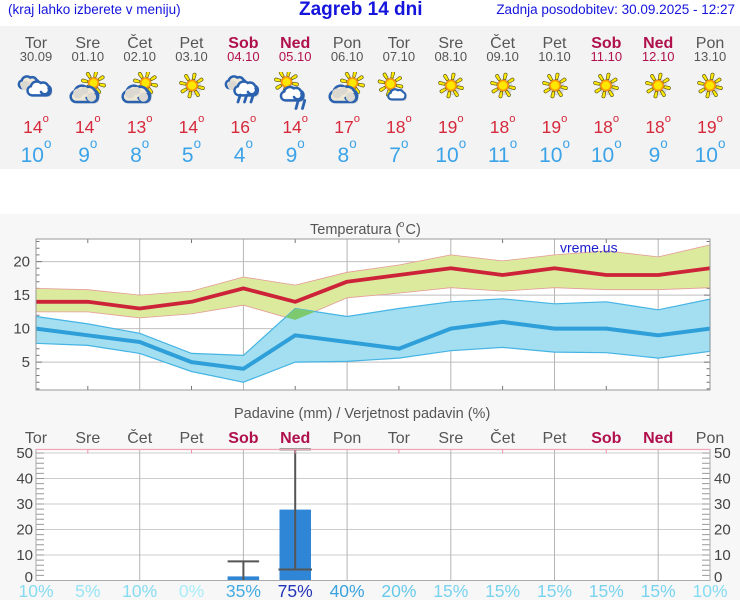  What do you see at coordinates (362, 414) in the screenshot?
I see `svg-text:Padavine (mm) / Verjetnost pad: Padavine (mm) / Verjetnost padavin (%)` at bounding box center [362, 414].